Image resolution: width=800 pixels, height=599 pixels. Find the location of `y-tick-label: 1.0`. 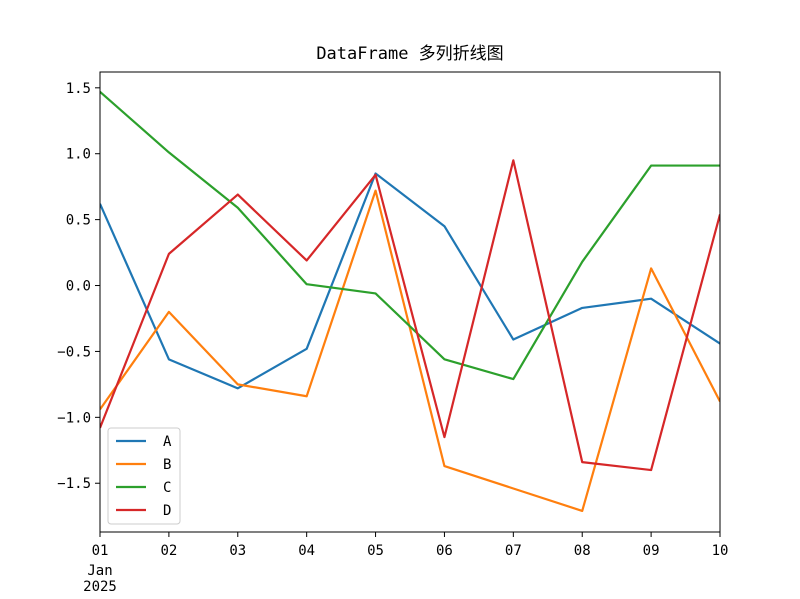

y-tick-label: 1.0 is located at coordinates (78, 155).